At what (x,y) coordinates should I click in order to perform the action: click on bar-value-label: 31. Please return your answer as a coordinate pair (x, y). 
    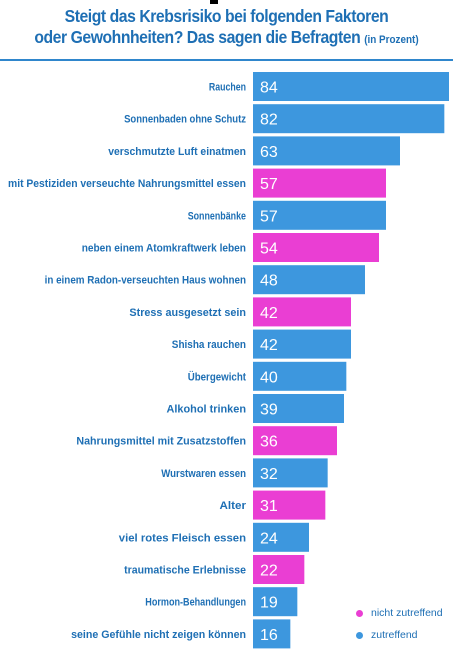
    Looking at the image, I should click on (269, 506).